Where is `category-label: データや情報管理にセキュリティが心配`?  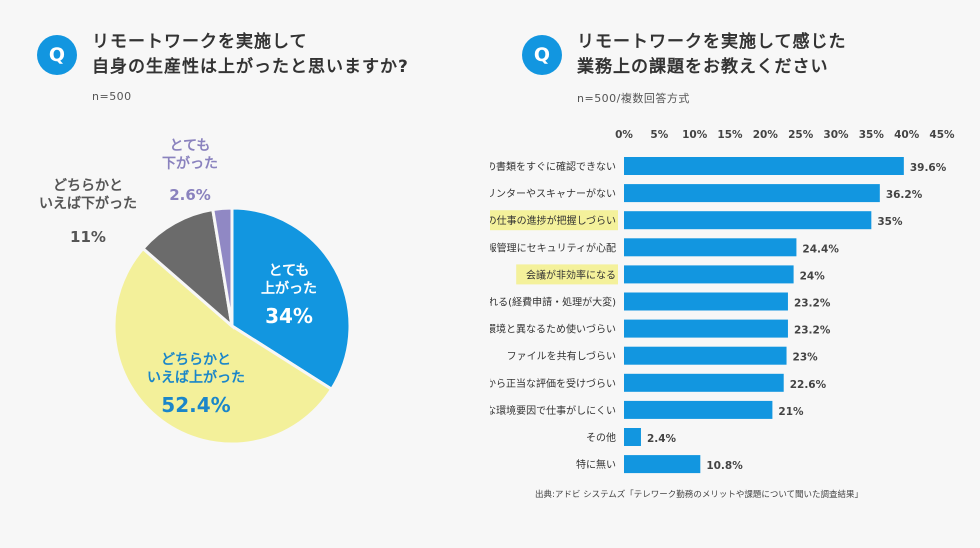 category-label: データや情報管理にセキュリティが心配 is located at coordinates (553, 247).